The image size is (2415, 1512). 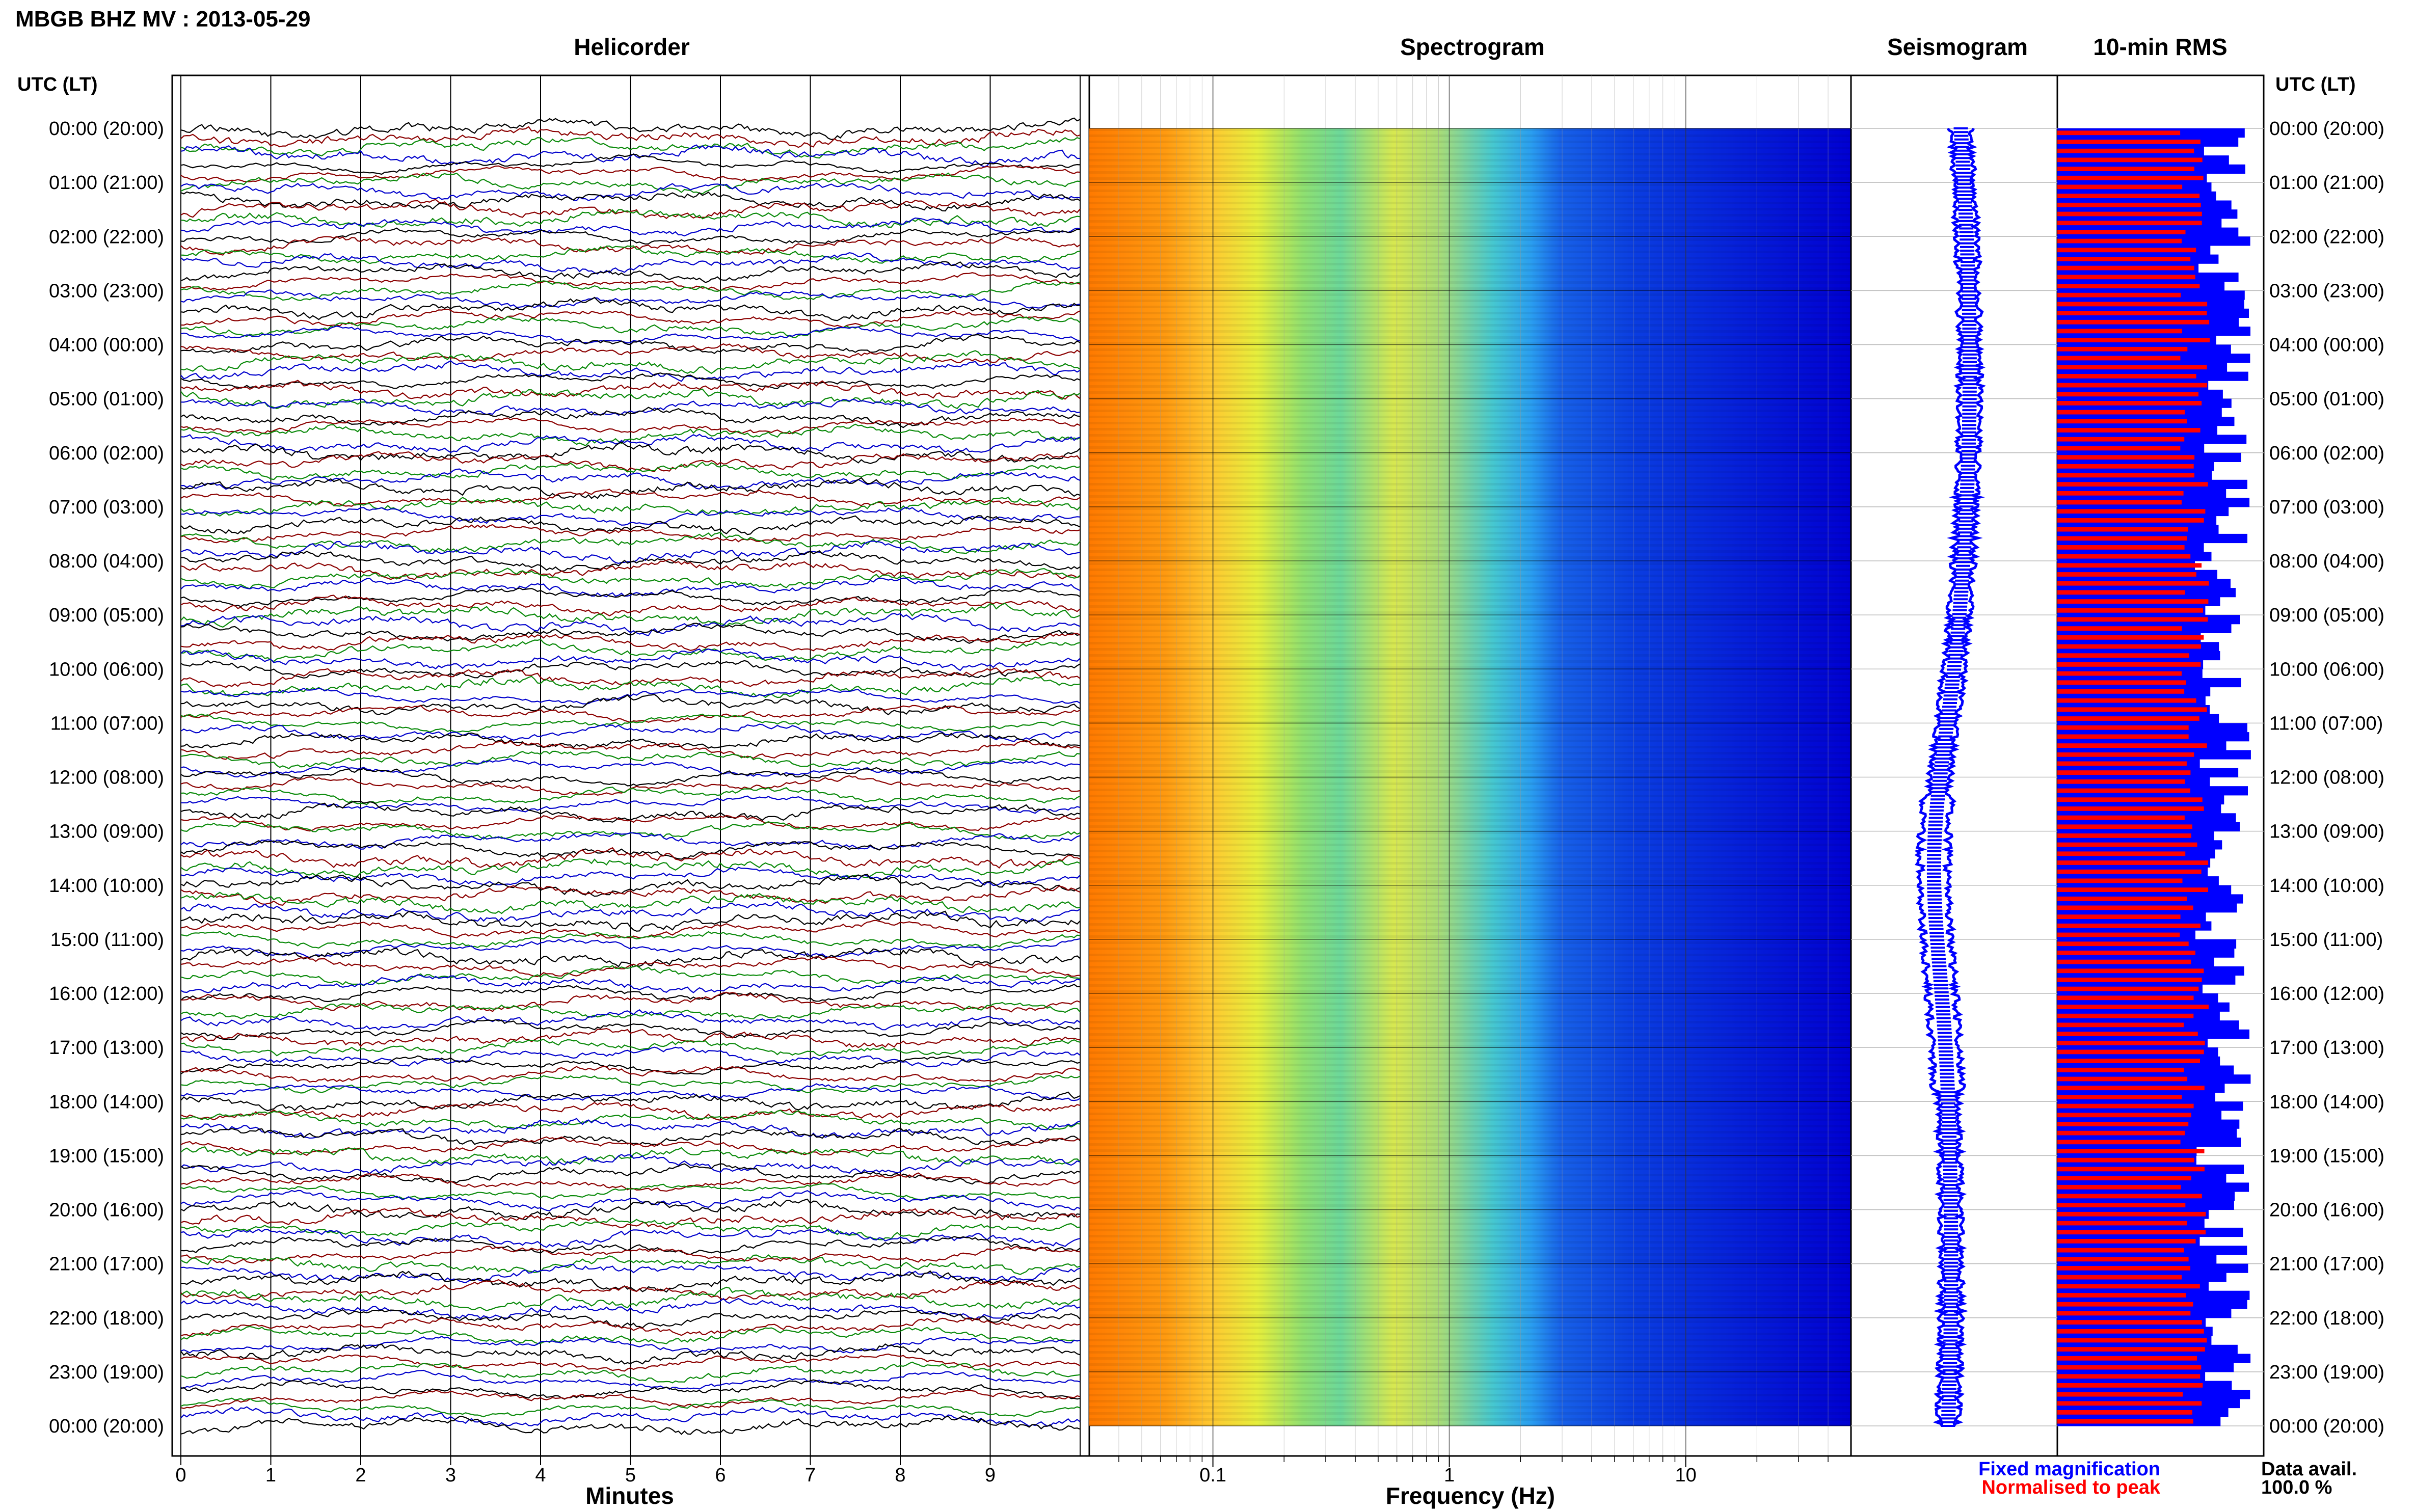 I want to click on time-label-right: 14:00 (10:00), so click(x=2326, y=886).